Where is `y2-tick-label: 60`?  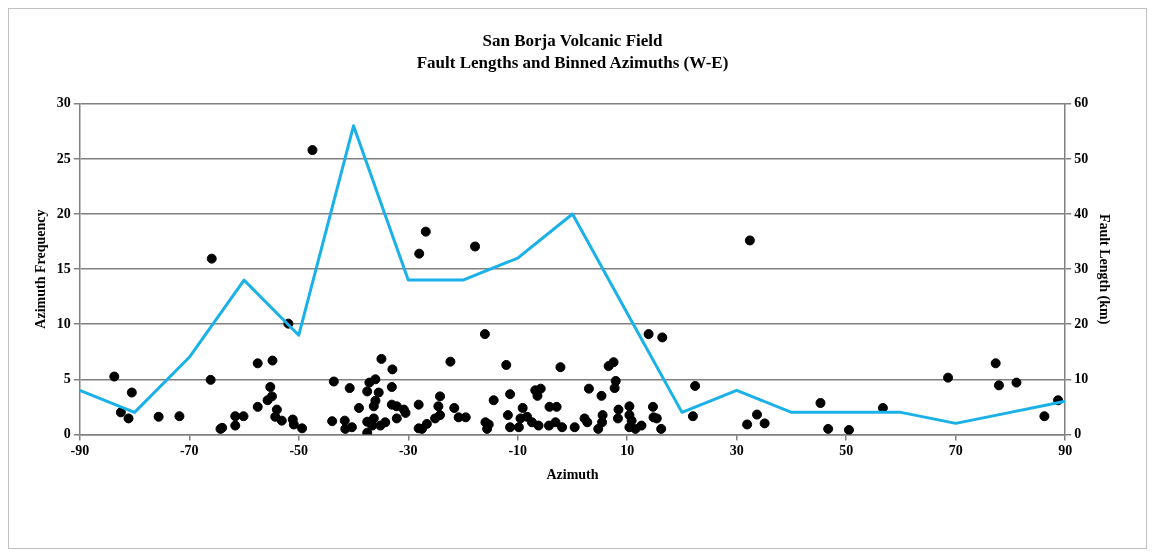
y2-tick-label: 60 is located at coordinates (1081, 103).